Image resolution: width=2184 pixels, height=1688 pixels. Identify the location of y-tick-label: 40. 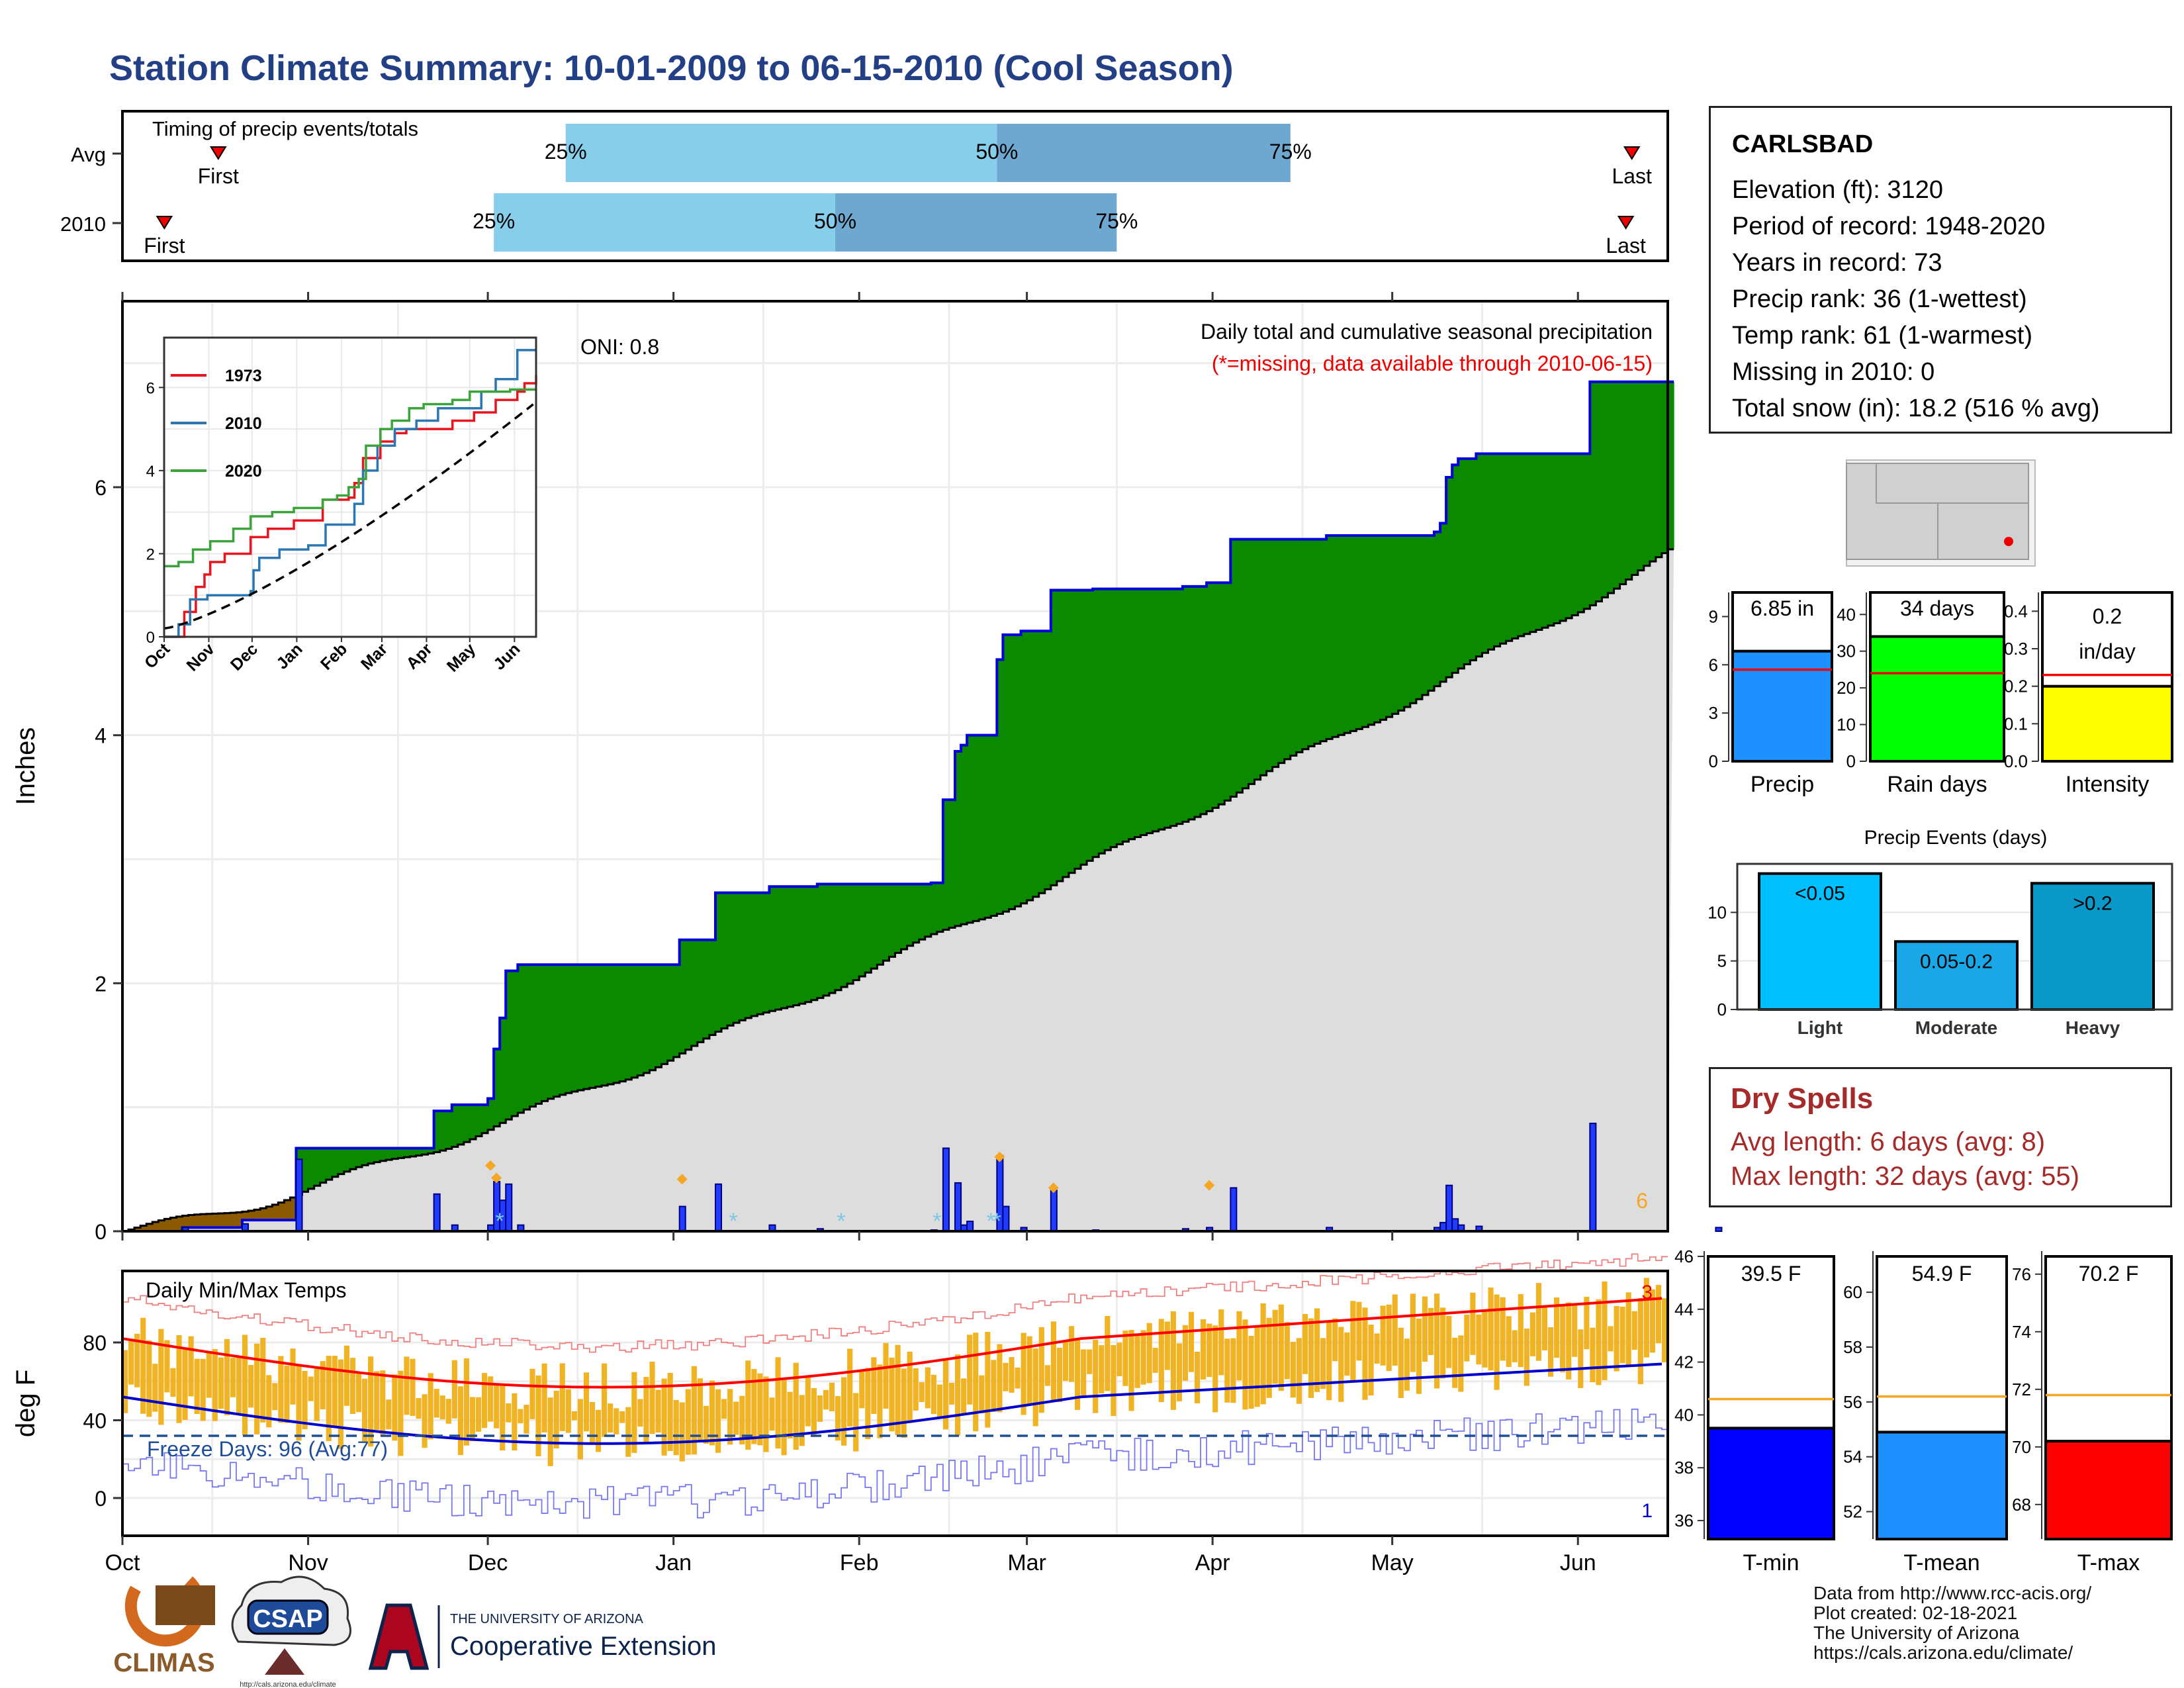
(95, 1421).